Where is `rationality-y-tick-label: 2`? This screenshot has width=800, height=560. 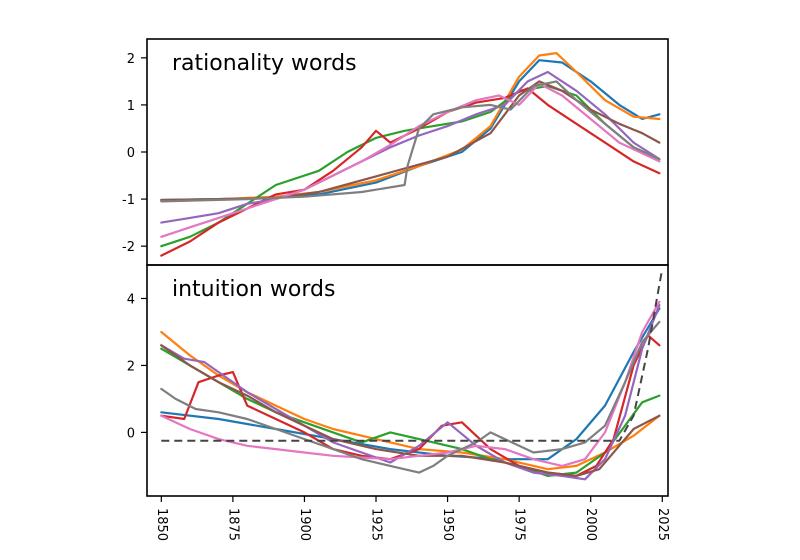 rationality-y-tick-label: 2 is located at coordinates (131, 59).